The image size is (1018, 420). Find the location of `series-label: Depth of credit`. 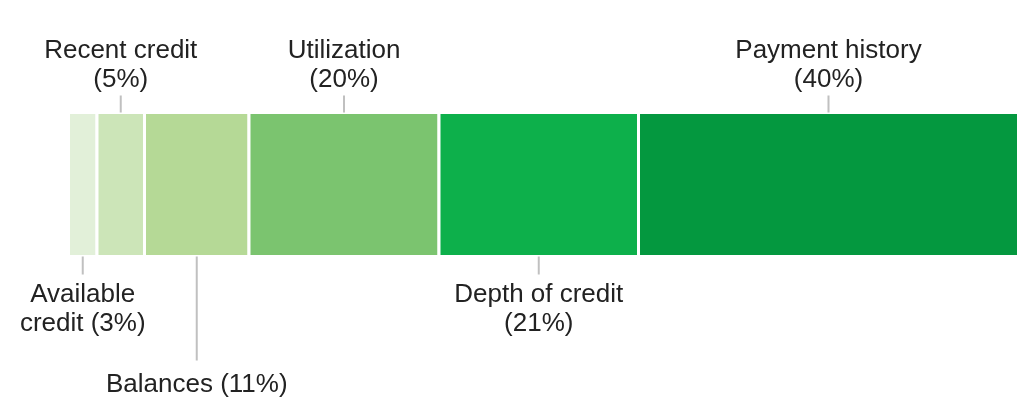

series-label: Depth of credit is located at coordinates (539, 292).